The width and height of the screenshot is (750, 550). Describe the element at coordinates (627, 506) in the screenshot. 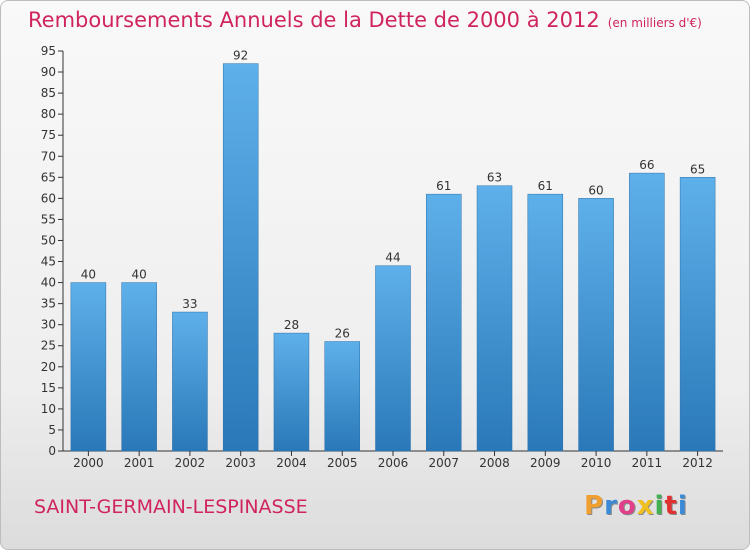

I see `logo-letter: o` at that location.